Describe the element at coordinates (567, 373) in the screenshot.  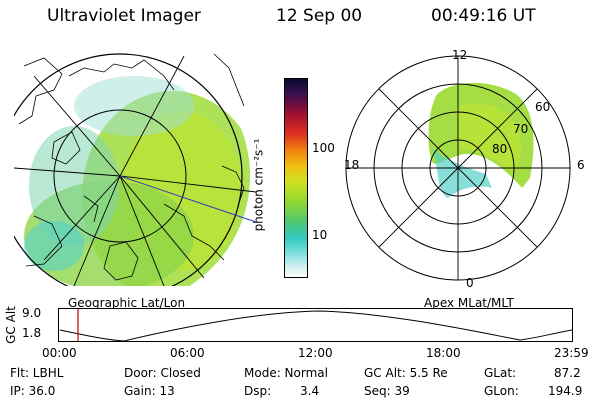
I see `glat-value: 87.2` at that location.